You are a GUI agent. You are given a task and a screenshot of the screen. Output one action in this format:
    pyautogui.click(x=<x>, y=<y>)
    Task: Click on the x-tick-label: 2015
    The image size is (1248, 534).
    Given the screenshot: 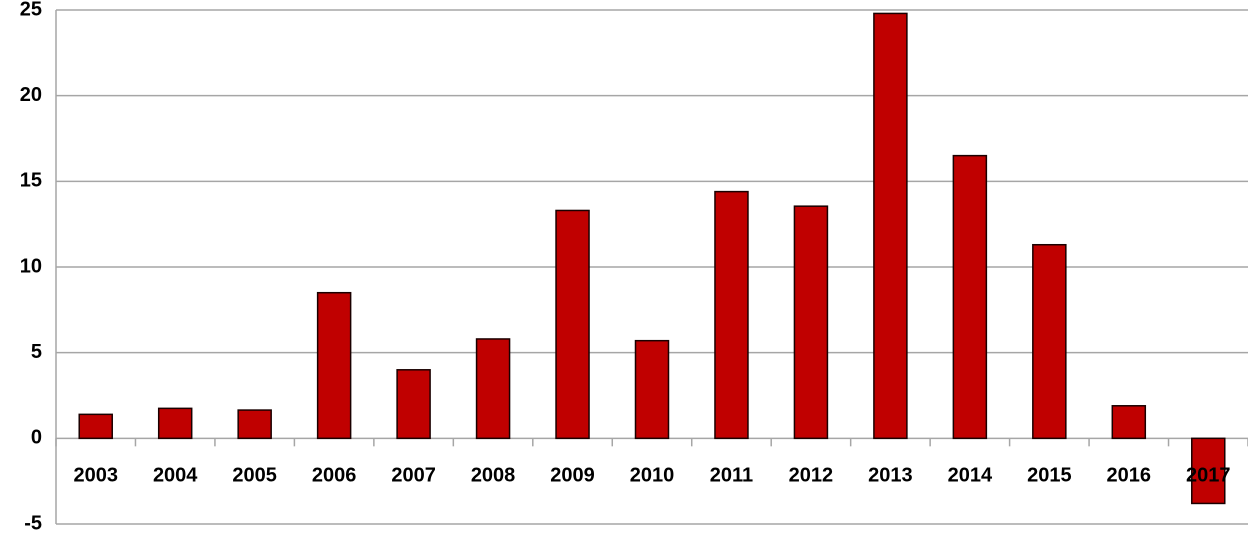 What is the action you would take?
    pyautogui.click(x=1049, y=476)
    